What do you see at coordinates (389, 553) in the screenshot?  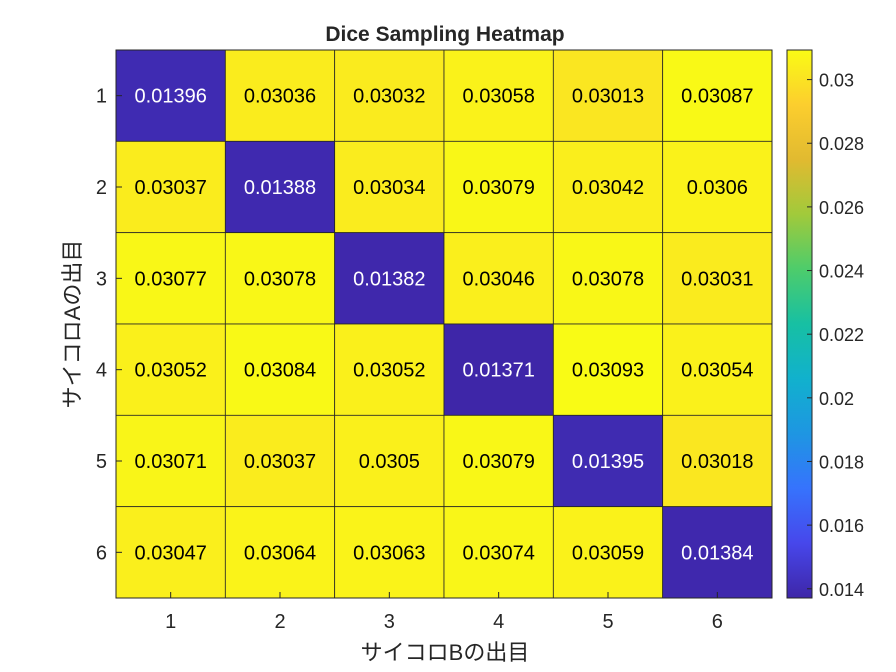 I see `cell-value-label: 0.03063` at bounding box center [389, 553].